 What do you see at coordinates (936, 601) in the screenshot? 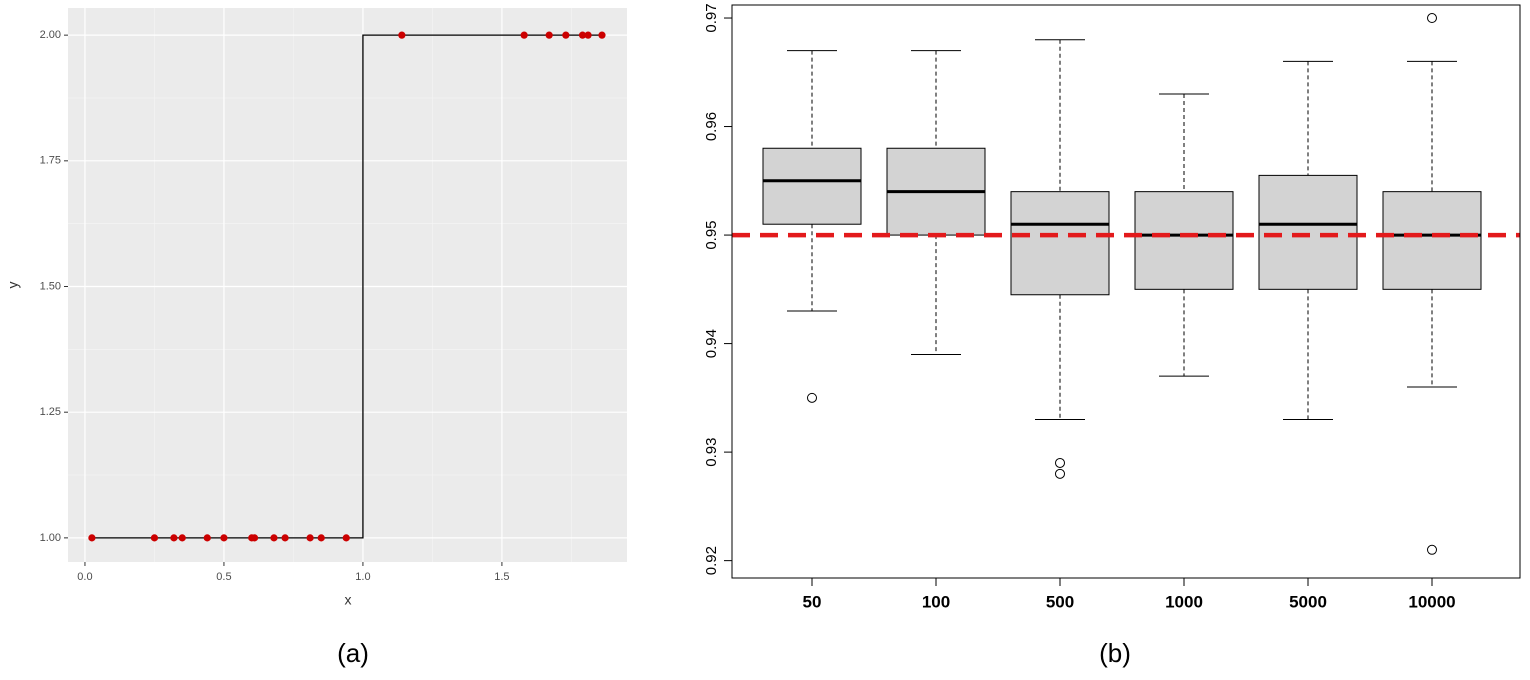
I see `x-tick-label: 100` at bounding box center [936, 601].